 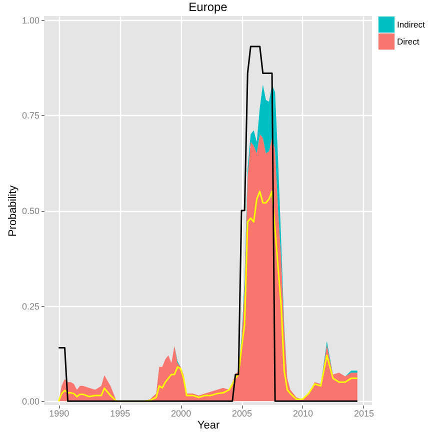 I want to click on legend-label: Indirect, so click(x=411, y=25).